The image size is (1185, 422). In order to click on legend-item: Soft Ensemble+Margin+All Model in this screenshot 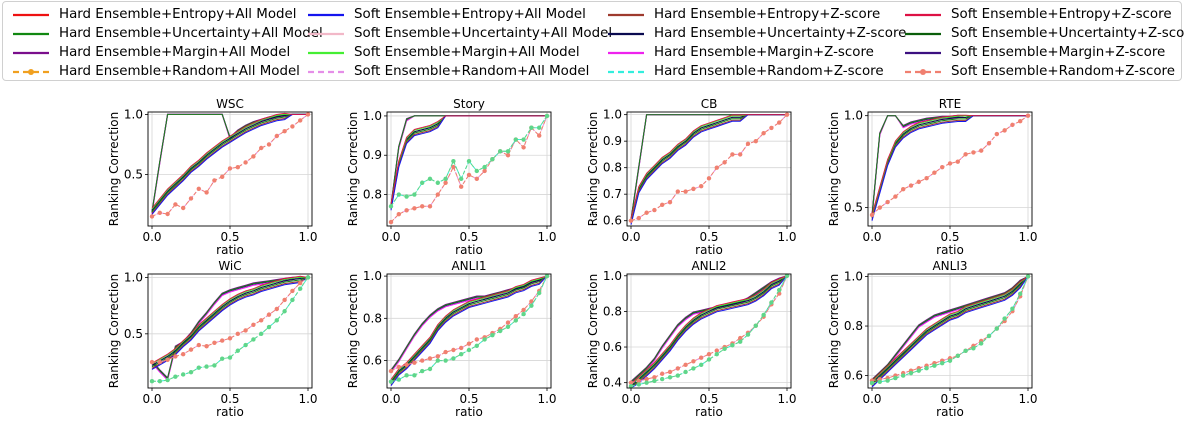, I will do `click(443, 52)`.